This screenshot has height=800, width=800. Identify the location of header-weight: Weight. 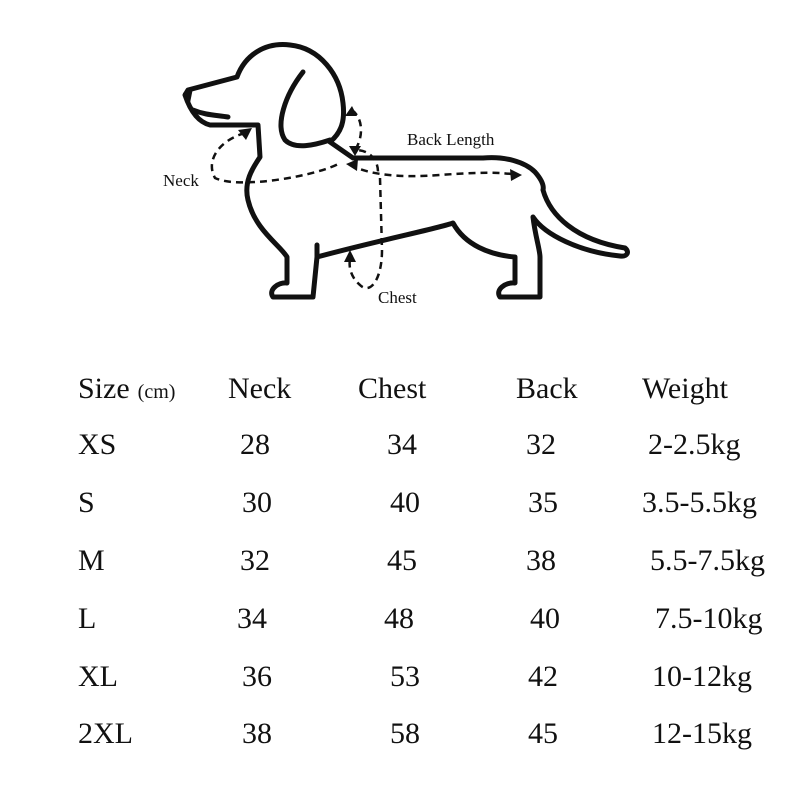
(685, 388).